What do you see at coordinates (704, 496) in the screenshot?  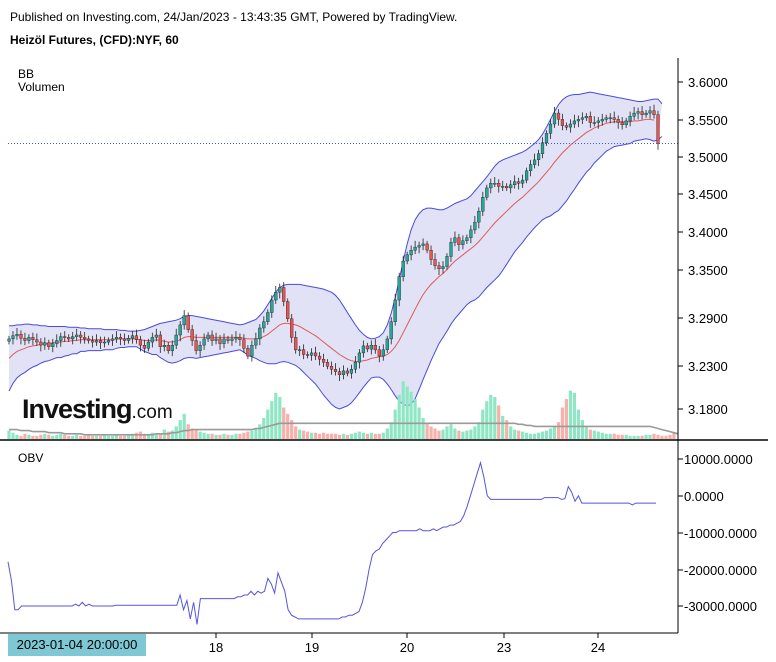 I see `obv-tick-label: 0.0000` at bounding box center [704, 496].